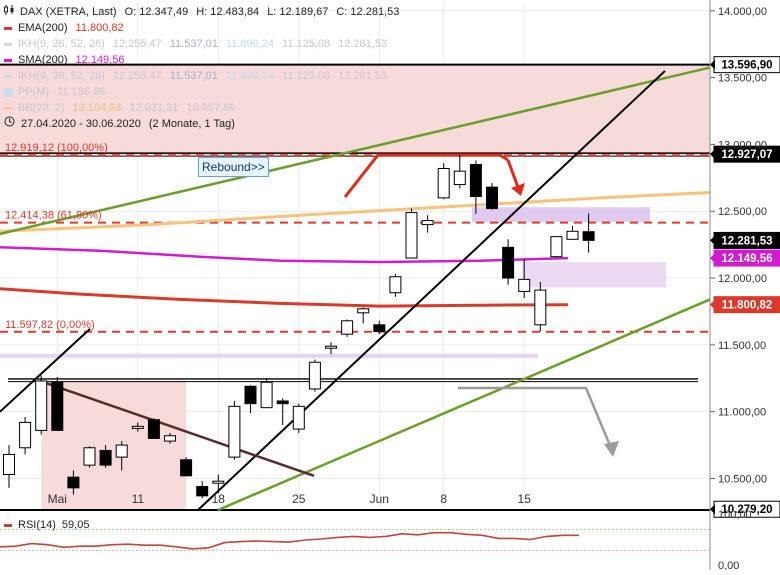 The width and height of the screenshot is (780, 575). I want to click on date-range: 27.04.2020 - 30.06.2020, so click(81, 124).